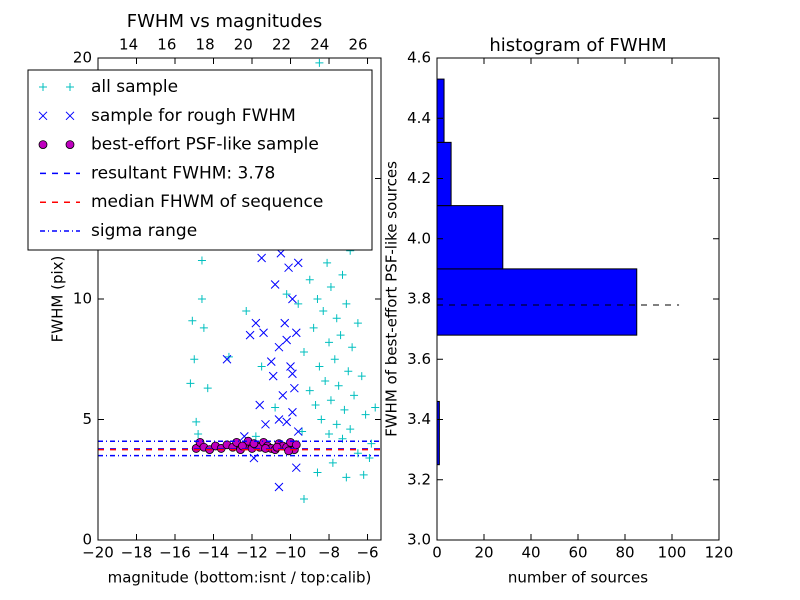  What do you see at coordinates (419, 118) in the screenshot?
I see `y-tick-label: 4.4` at bounding box center [419, 118].